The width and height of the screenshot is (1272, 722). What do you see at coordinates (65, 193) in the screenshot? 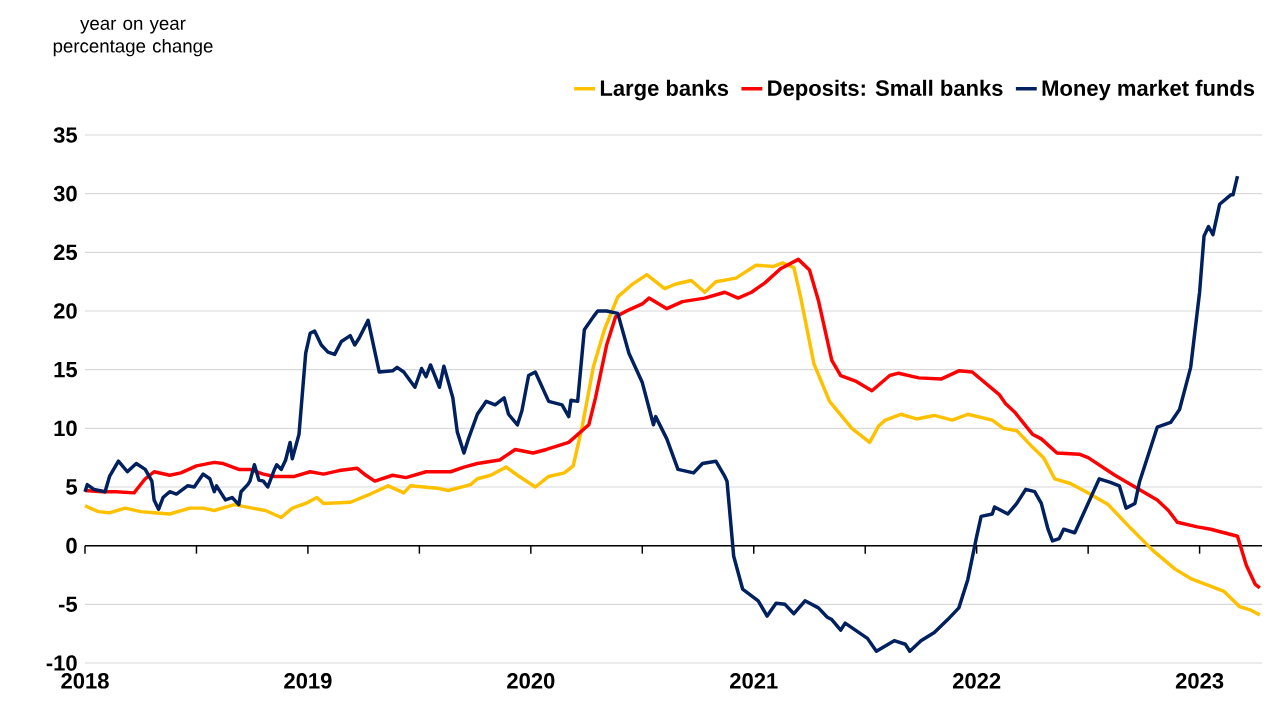
I see `y-tick-label: 30` at bounding box center [65, 193].